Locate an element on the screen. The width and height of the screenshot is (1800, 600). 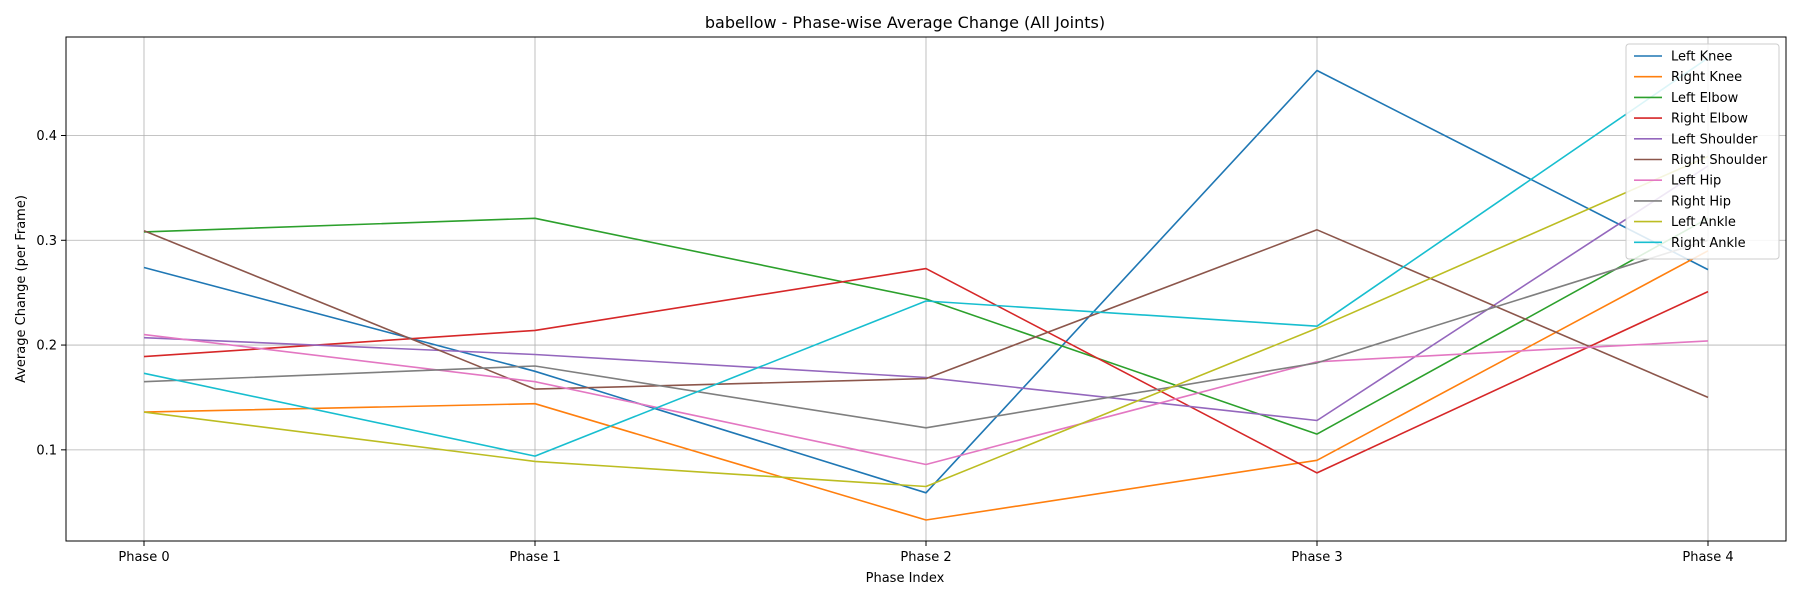
legend-box is located at coordinates (1702, 151).